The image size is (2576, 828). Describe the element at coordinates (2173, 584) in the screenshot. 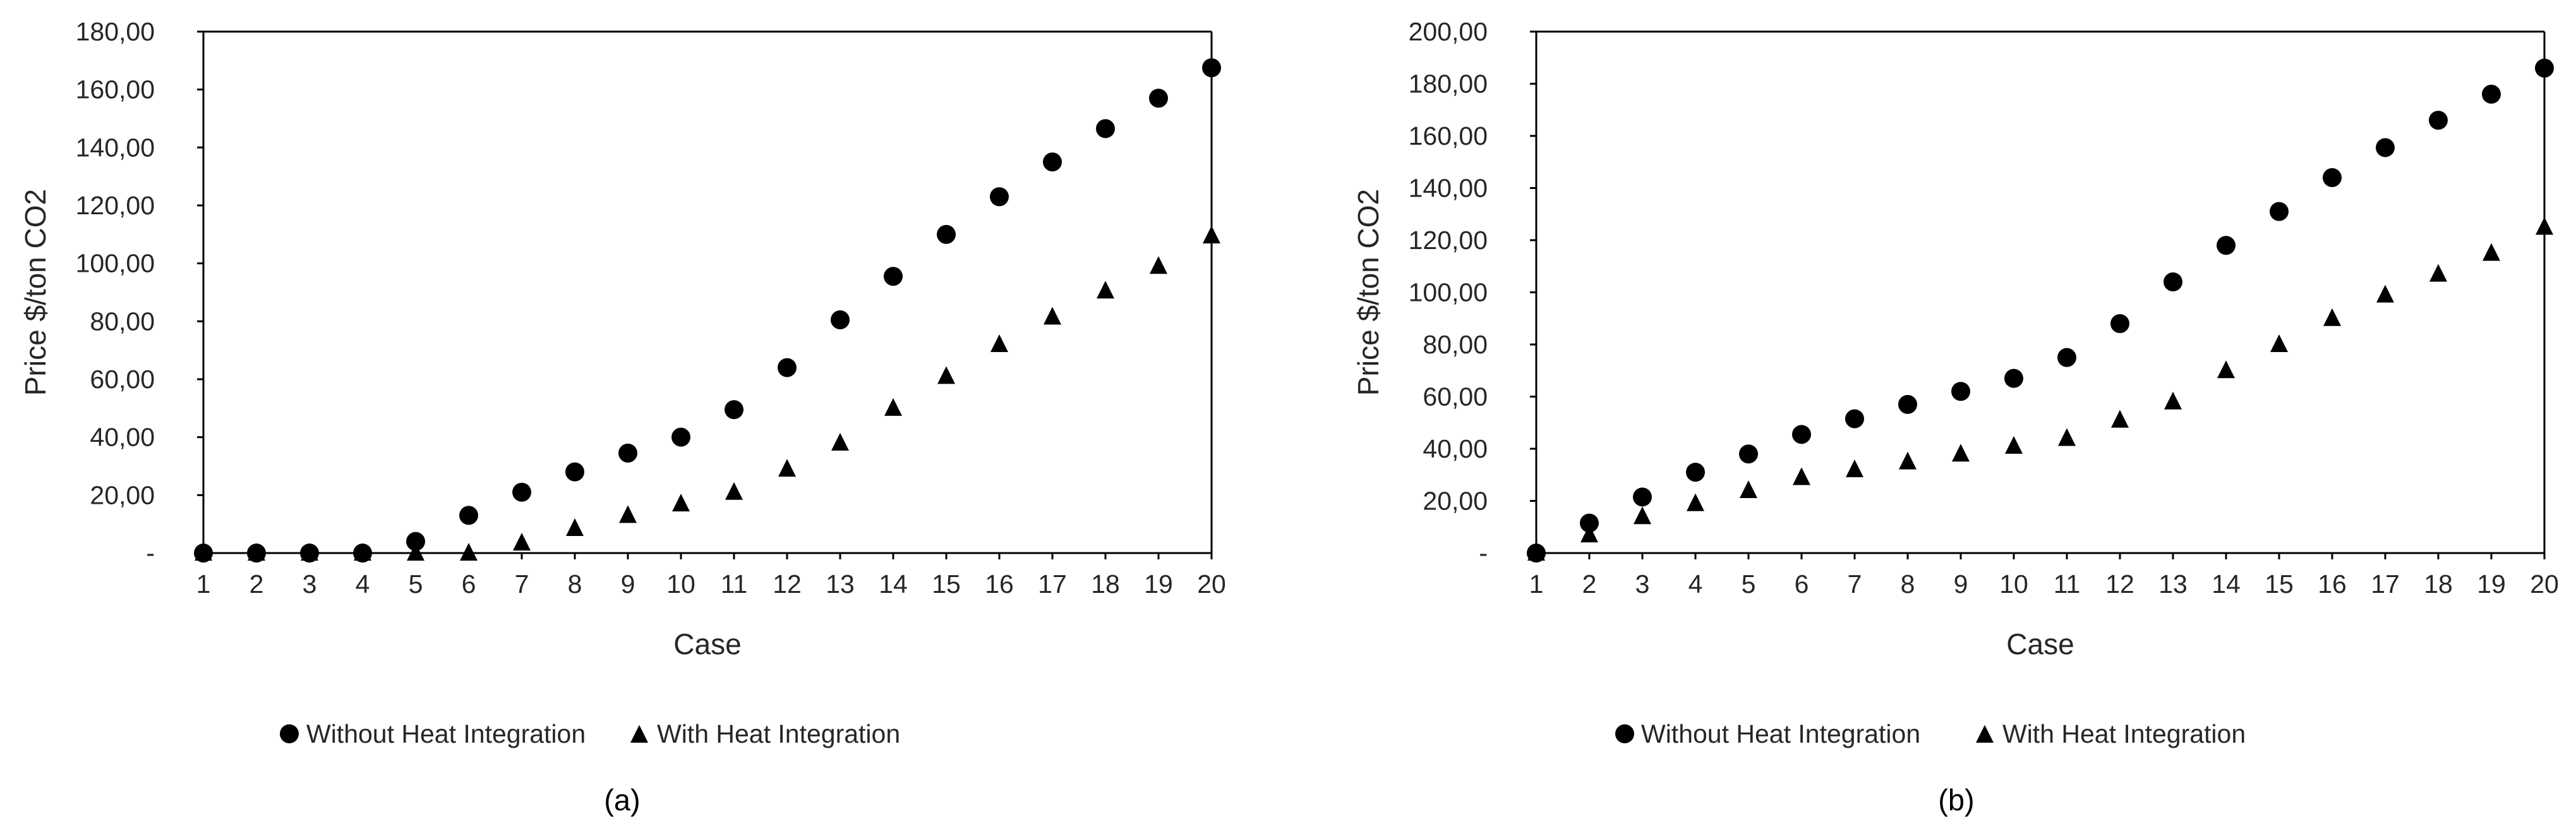

I see `x-tick-label: 13` at that location.